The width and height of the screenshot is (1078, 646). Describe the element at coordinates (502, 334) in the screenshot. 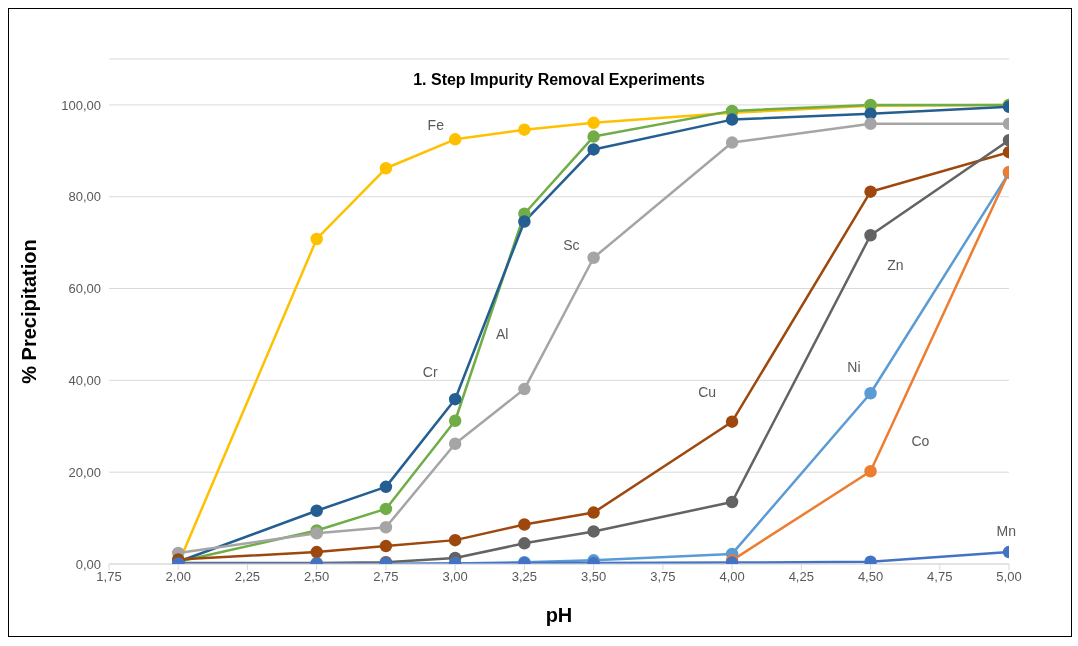

I see `series-label: Al` at that location.